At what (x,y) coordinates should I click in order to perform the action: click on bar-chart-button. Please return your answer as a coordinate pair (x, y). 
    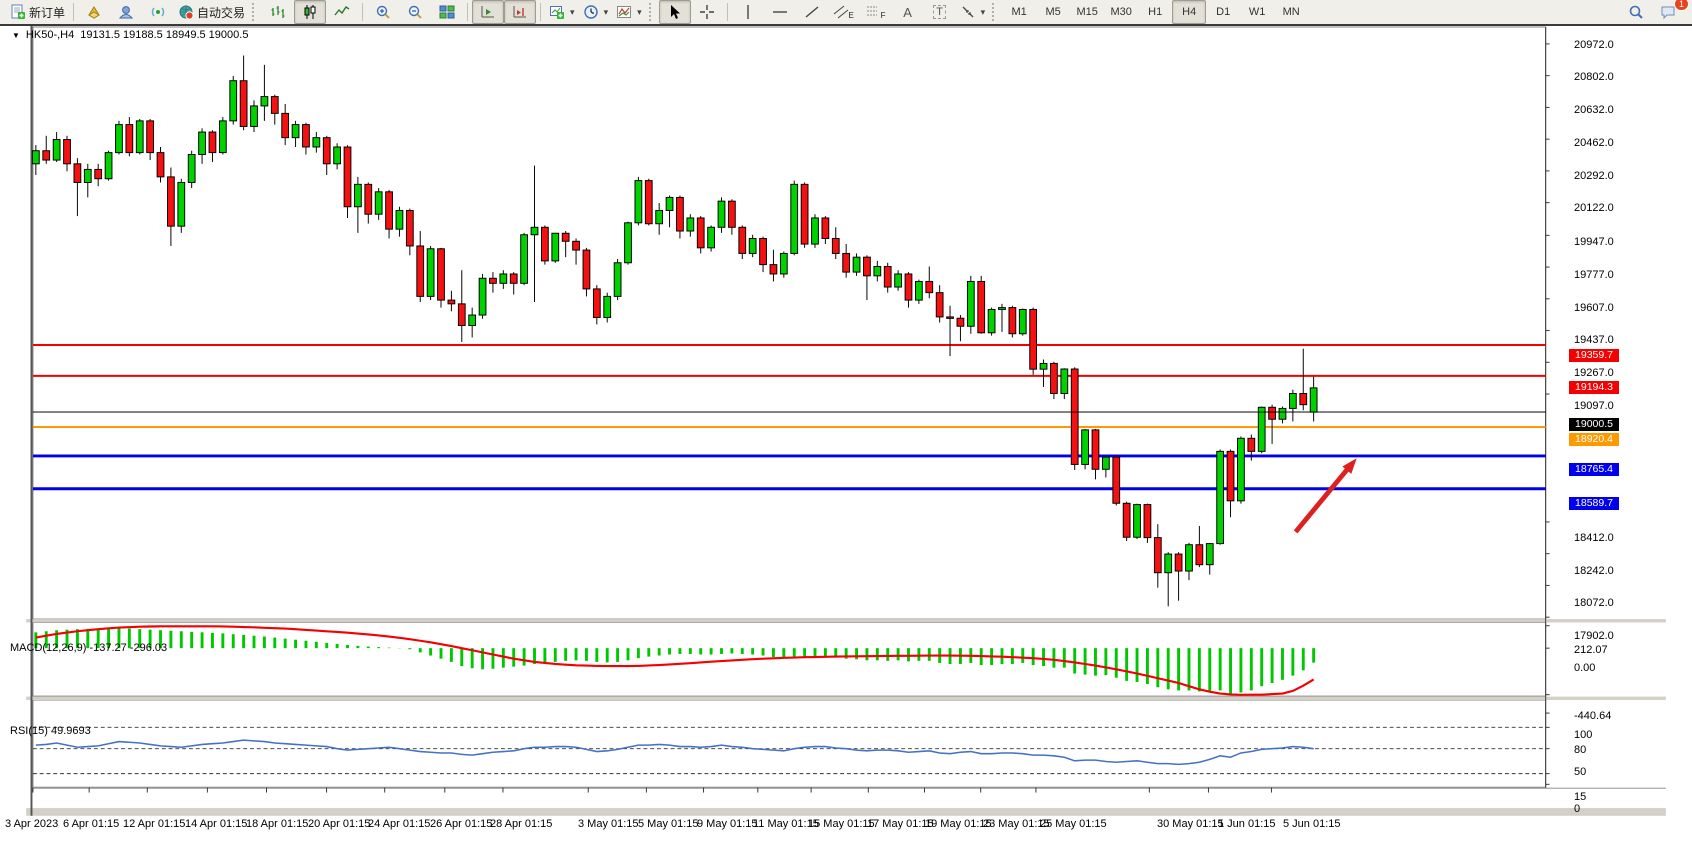
    Looking at the image, I should click on (278, 12).